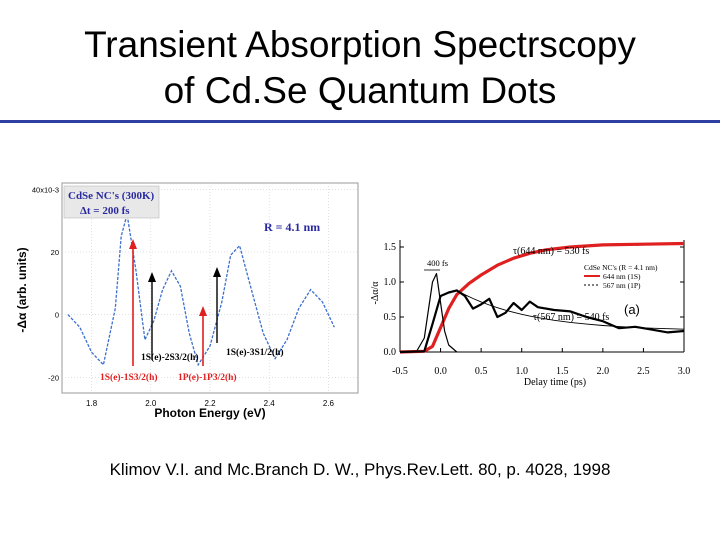 The width and height of the screenshot is (720, 540). I want to click on series-644nm-line, so click(542, 297).